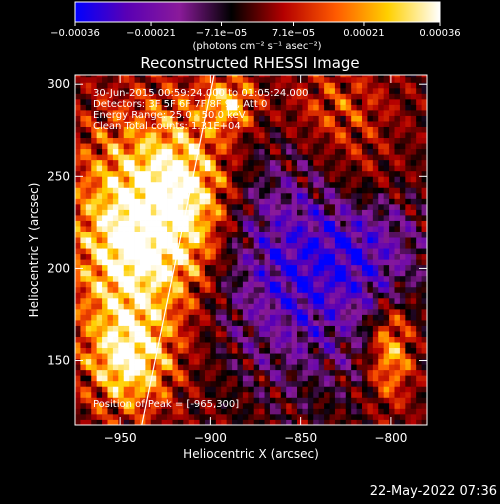  What do you see at coordinates (251, 454) in the screenshot?
I see `x-axis-label: Heliocentric X (arcsec)` at bounding box center [251, 454].